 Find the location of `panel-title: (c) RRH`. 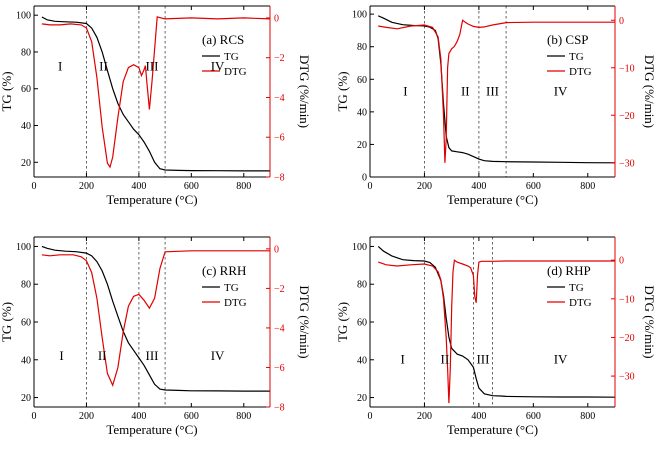

panel-title: (c) RRH is located at coordinates (224, 270).